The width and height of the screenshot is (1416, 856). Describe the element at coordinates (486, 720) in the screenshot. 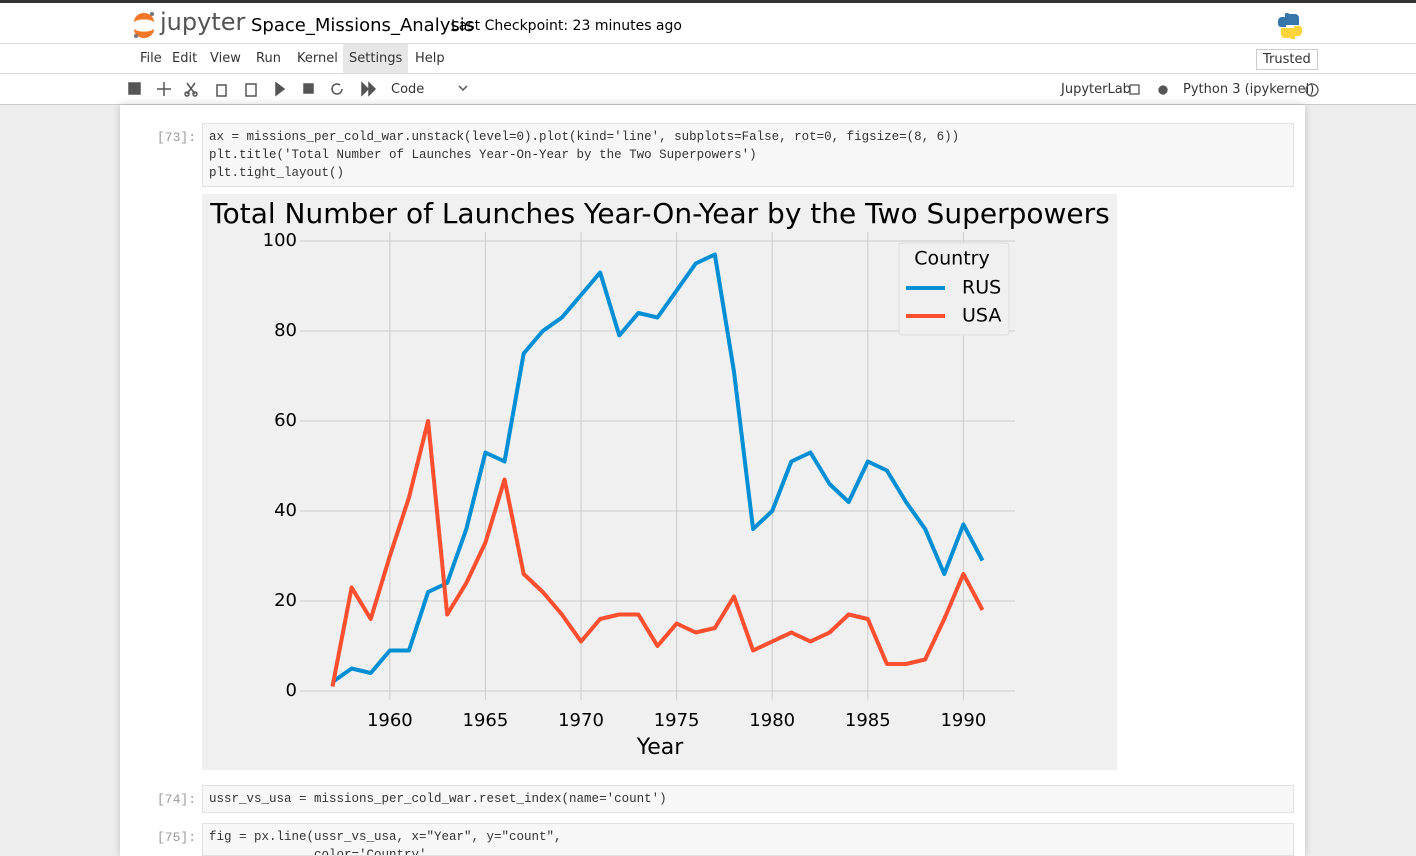

I see `x-tick-label: 1965` at that location.